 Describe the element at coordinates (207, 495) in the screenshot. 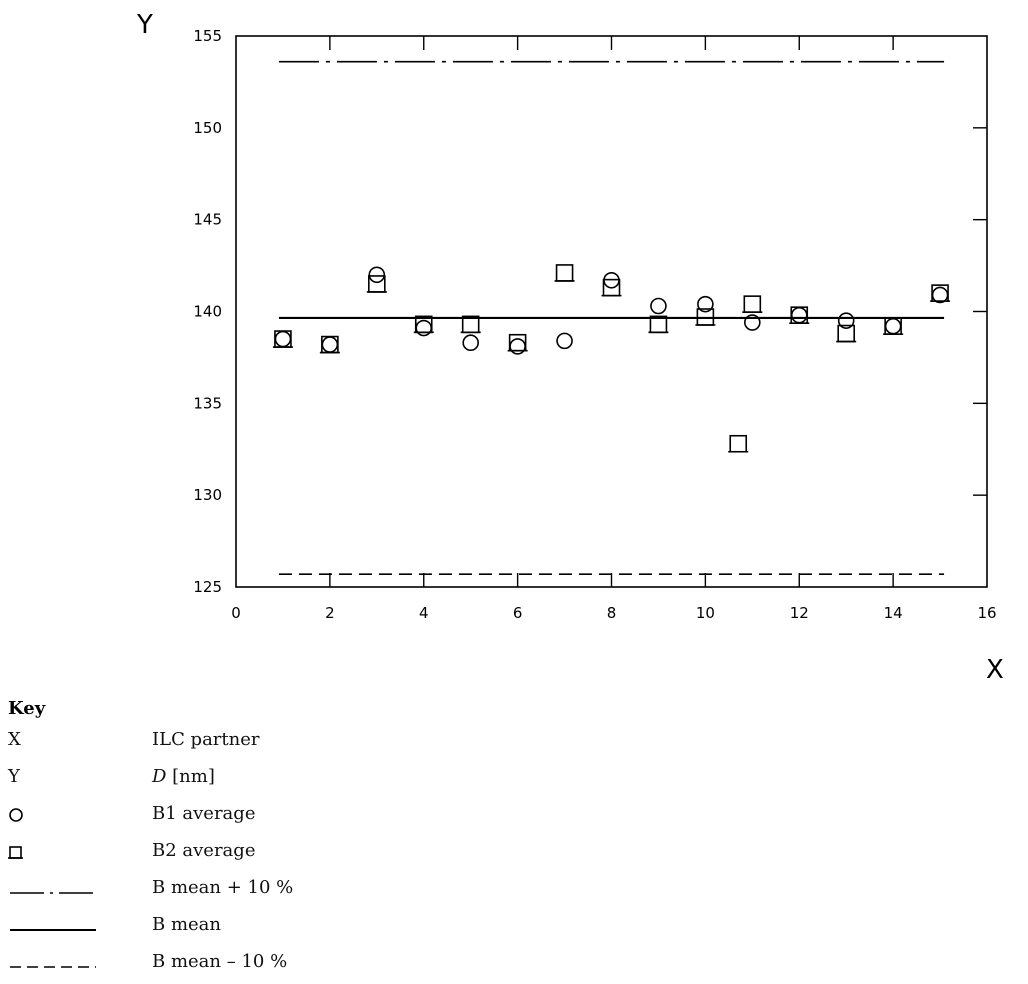

I see `y-tick-label: 130` at that location.